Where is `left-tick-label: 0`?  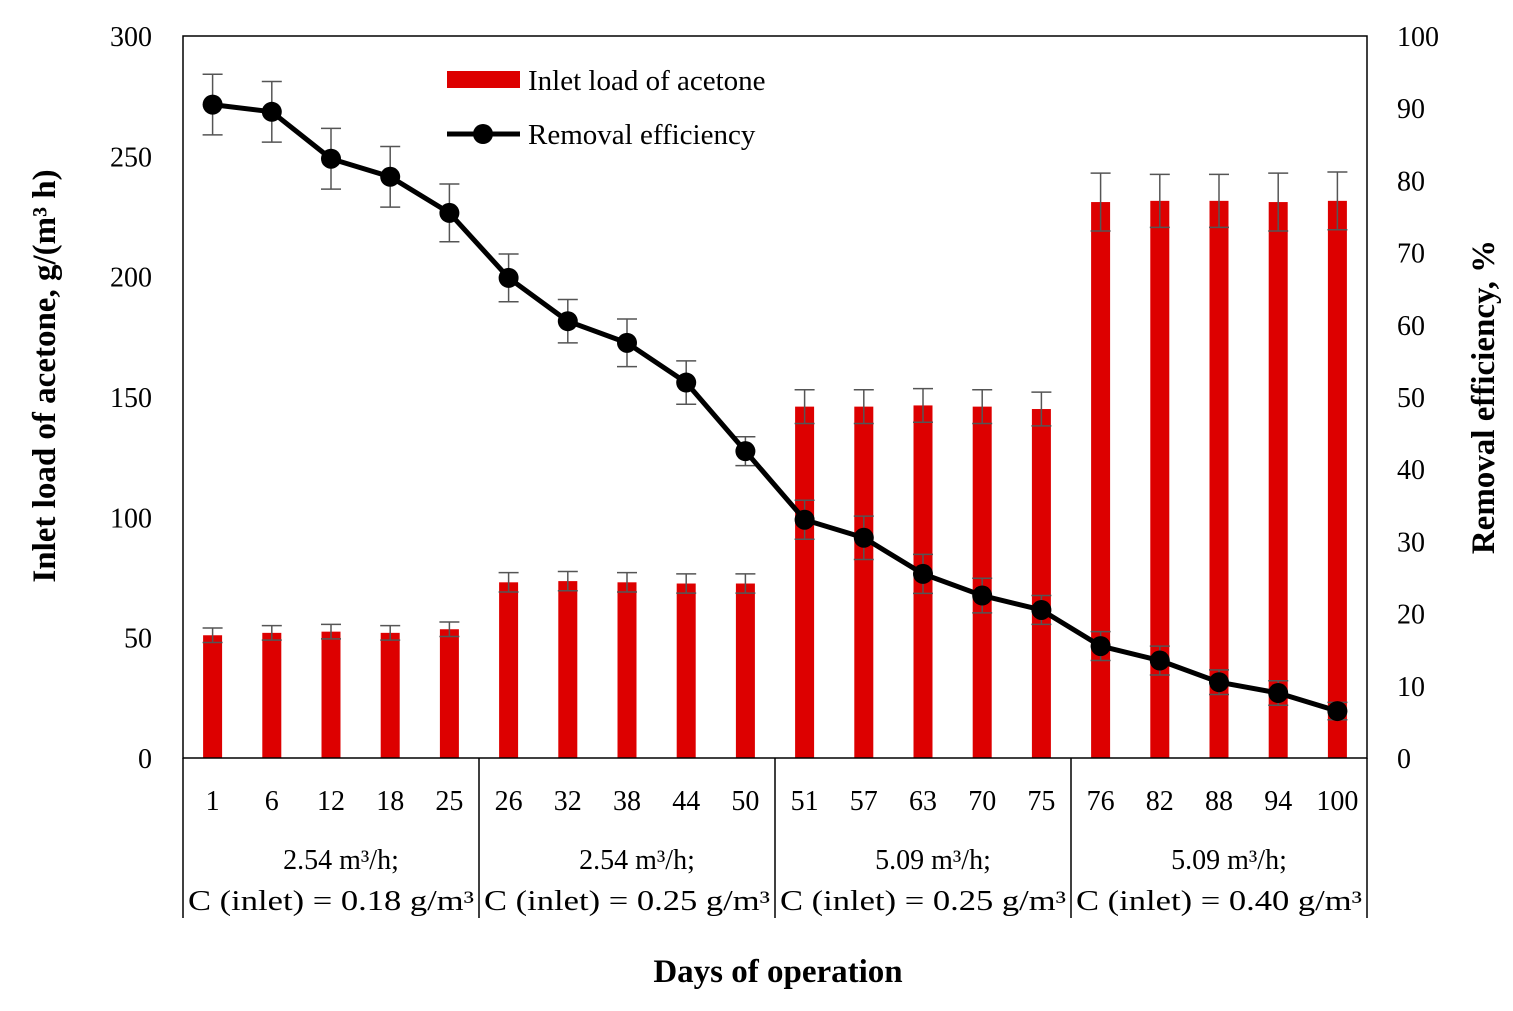
left-tick-label: 0 is located at coordinates (145, 759).